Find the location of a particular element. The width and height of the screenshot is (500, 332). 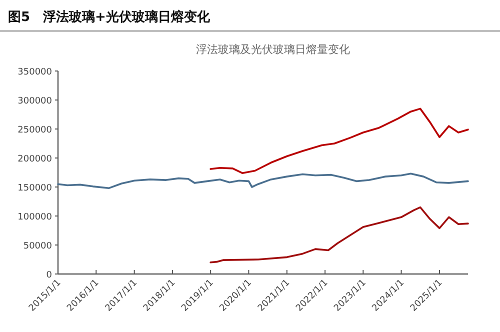

y-tick-label: 350000 is located at coordinates (35, 73).